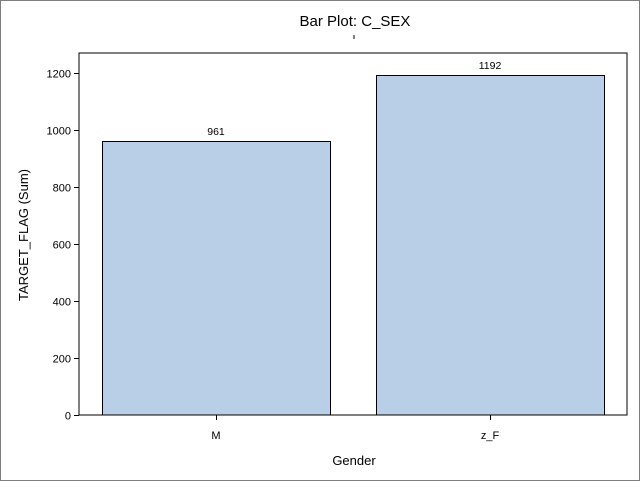 The height and width of the screenshot is (482, 640). What do you see at coordinates (215, 436) in the screenshot?
I see `x-tick-label-M: M` at bounding box center [215, 436].